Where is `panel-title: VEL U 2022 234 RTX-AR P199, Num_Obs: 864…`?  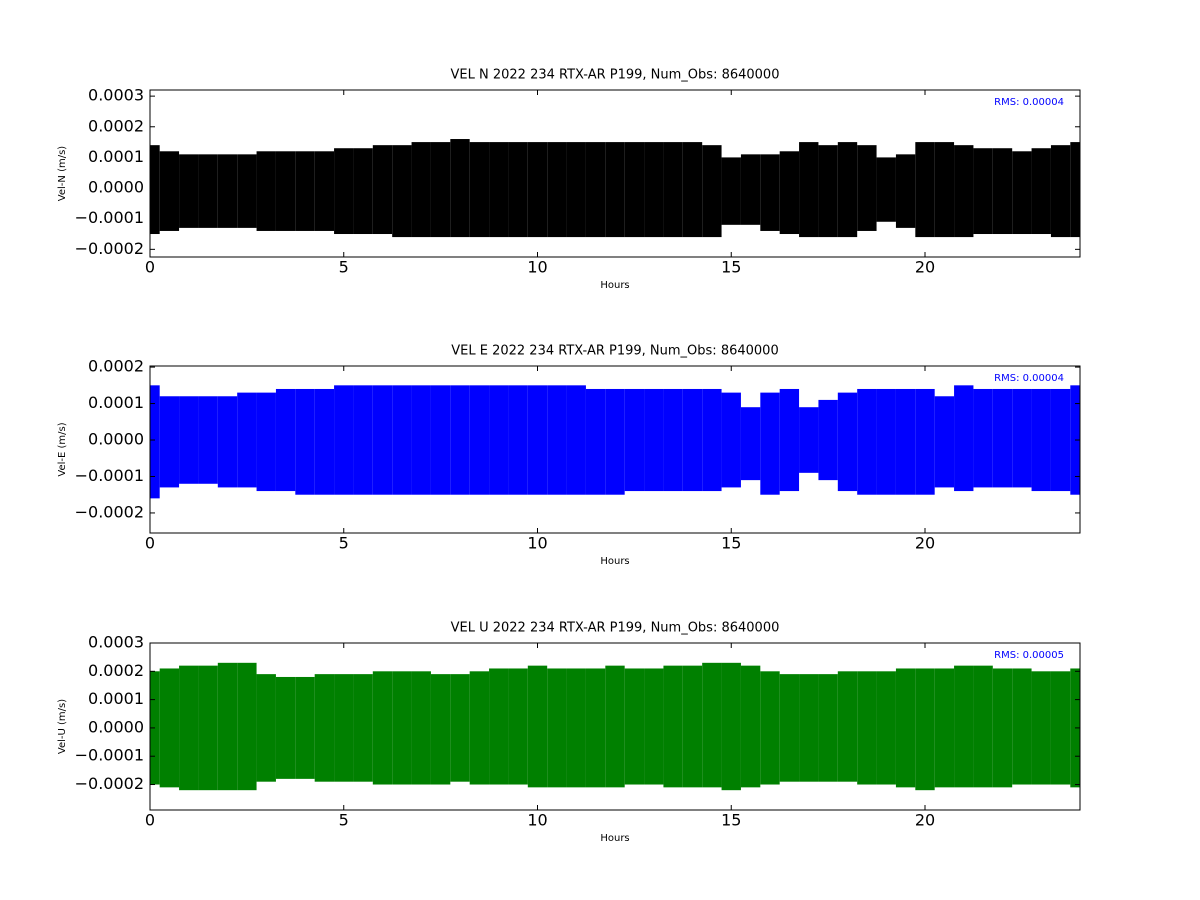
panel-title: VEL U 2022 234 RTX-AR P199, Num_Obs: 864… is located at coordinates (615, 628).